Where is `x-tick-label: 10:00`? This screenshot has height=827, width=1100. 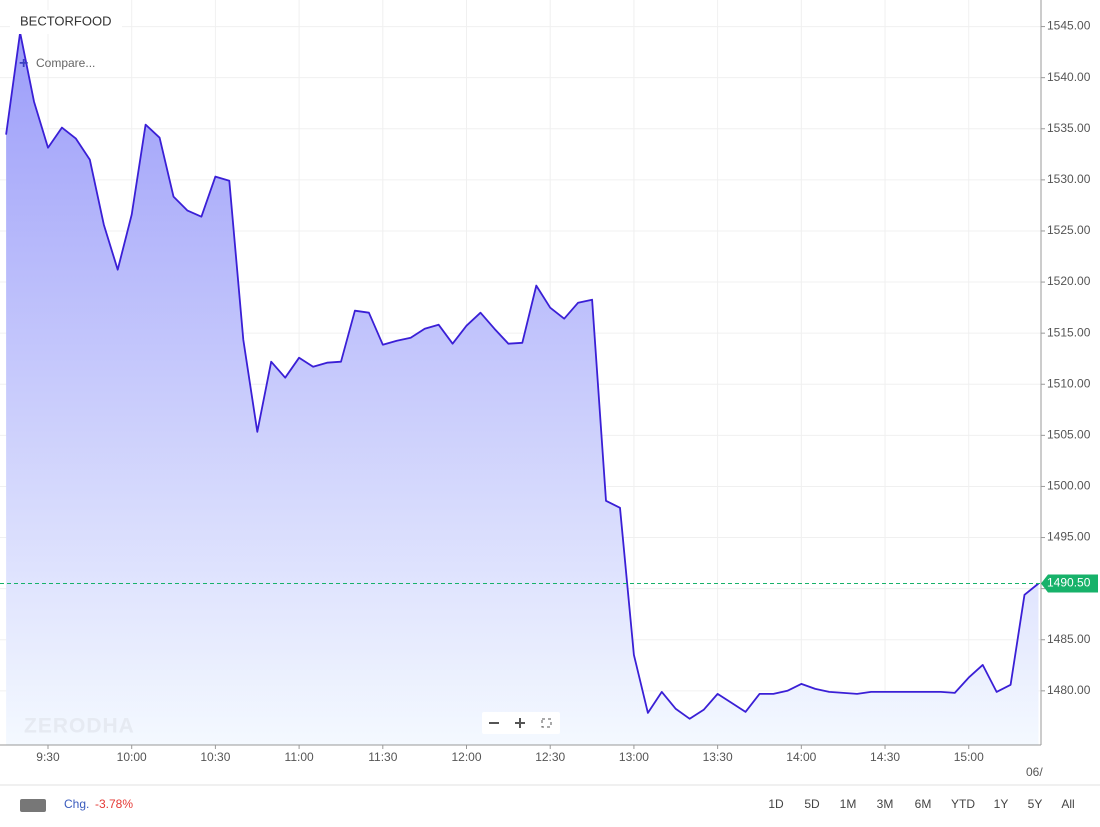 x-tick-label: 10:00 is located at coordinates (132, 757).